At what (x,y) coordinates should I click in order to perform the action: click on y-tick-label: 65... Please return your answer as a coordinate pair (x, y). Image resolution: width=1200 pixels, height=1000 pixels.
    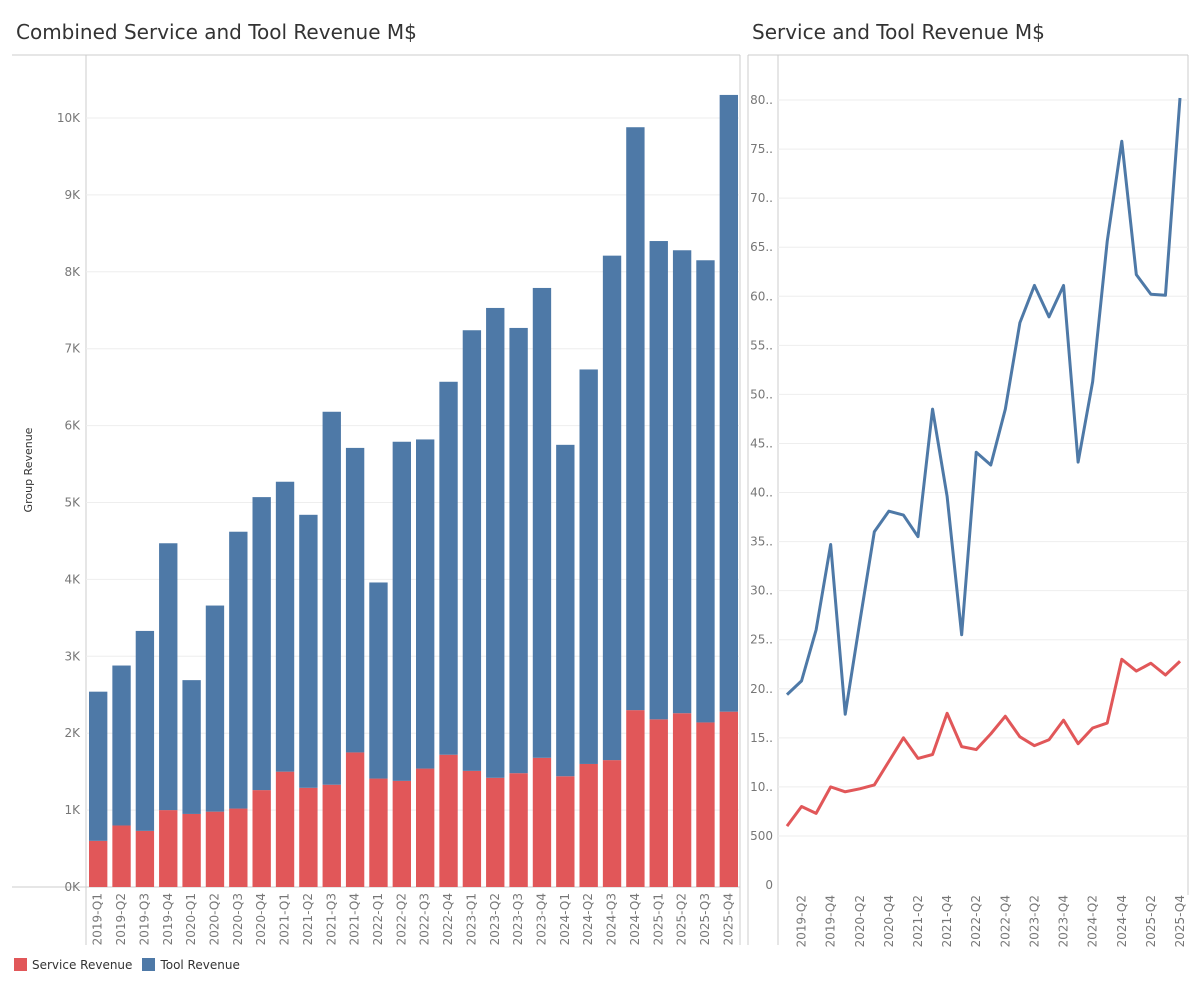
    Looking at the image, I should click on (761, 247).